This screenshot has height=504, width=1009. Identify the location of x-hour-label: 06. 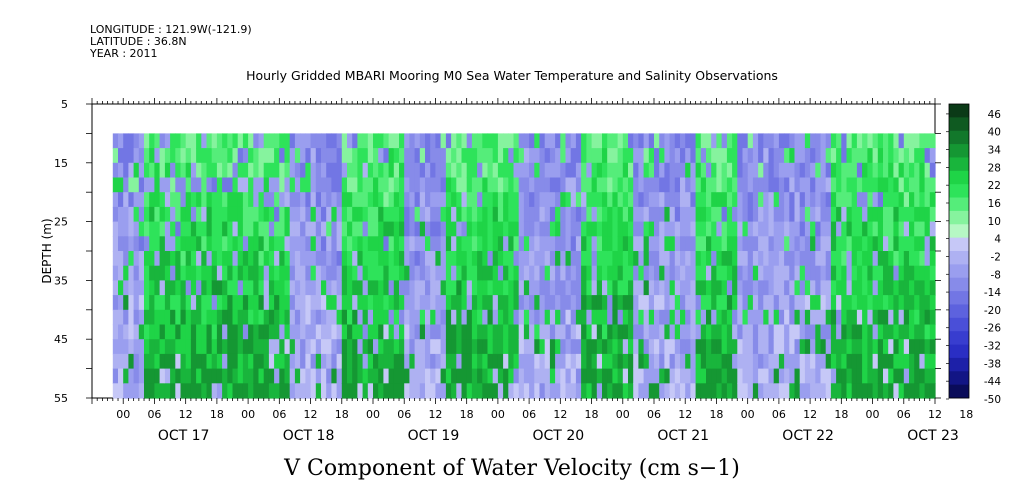
(154, 414).